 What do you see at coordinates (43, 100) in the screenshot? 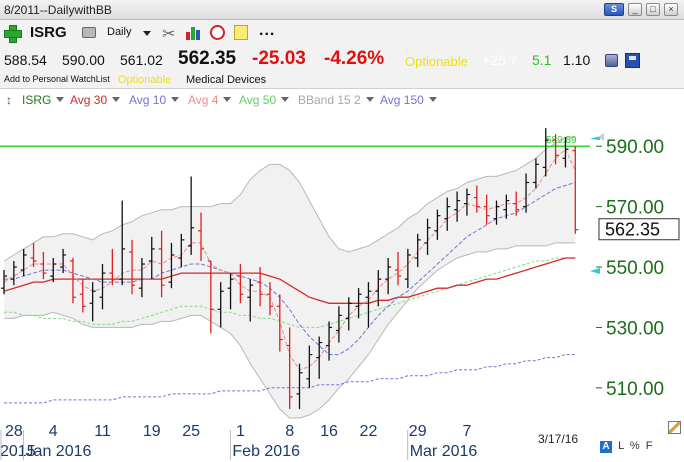
I see `indicator-isrg: ISRG` at bounding box center [43, 100].